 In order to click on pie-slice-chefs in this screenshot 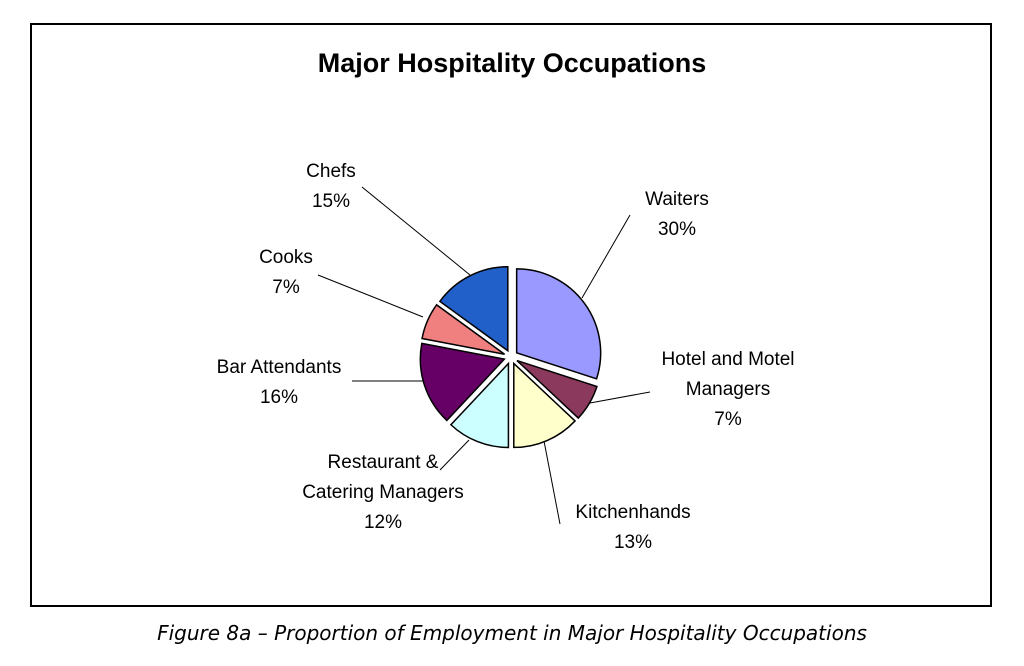, I will do `click(473, 309)`.